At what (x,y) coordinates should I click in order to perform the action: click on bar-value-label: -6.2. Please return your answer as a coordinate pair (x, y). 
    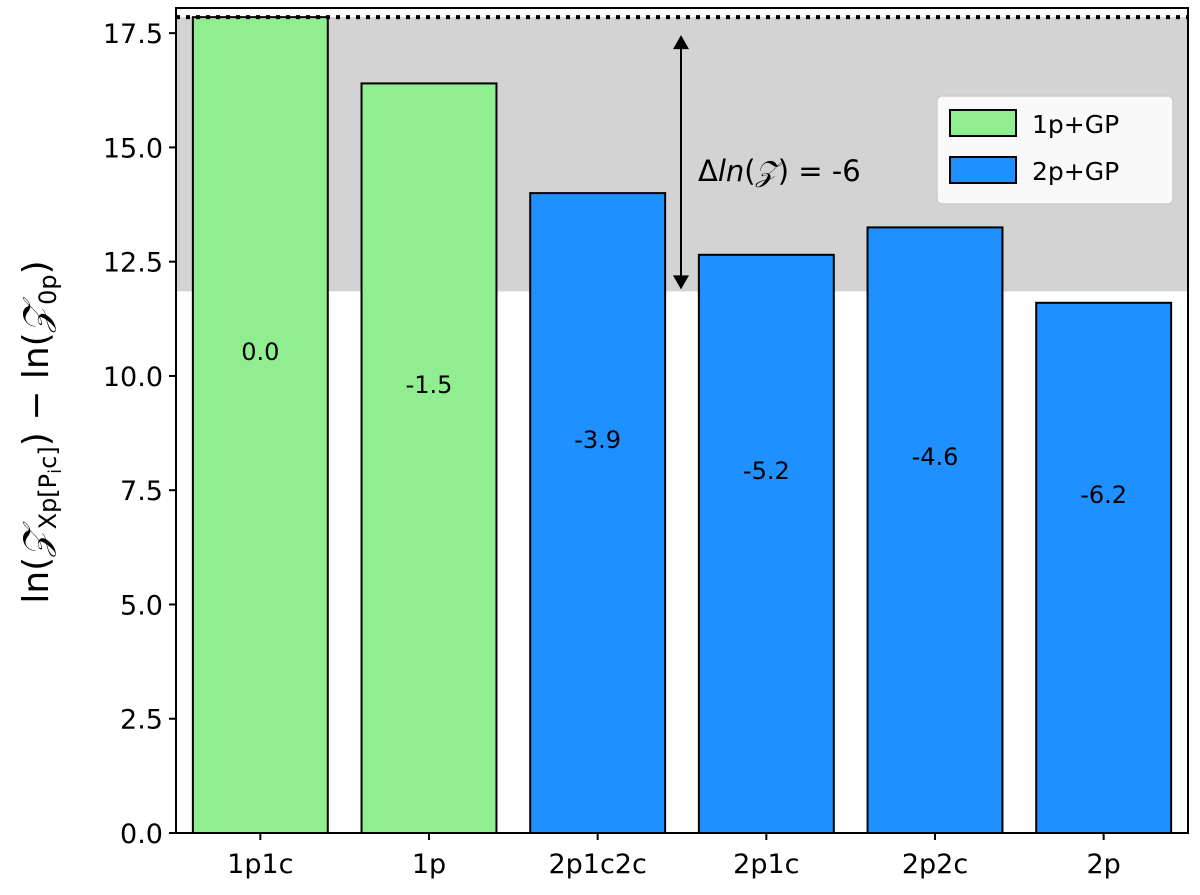
    Looking at the image, I should click on (1103, 495).